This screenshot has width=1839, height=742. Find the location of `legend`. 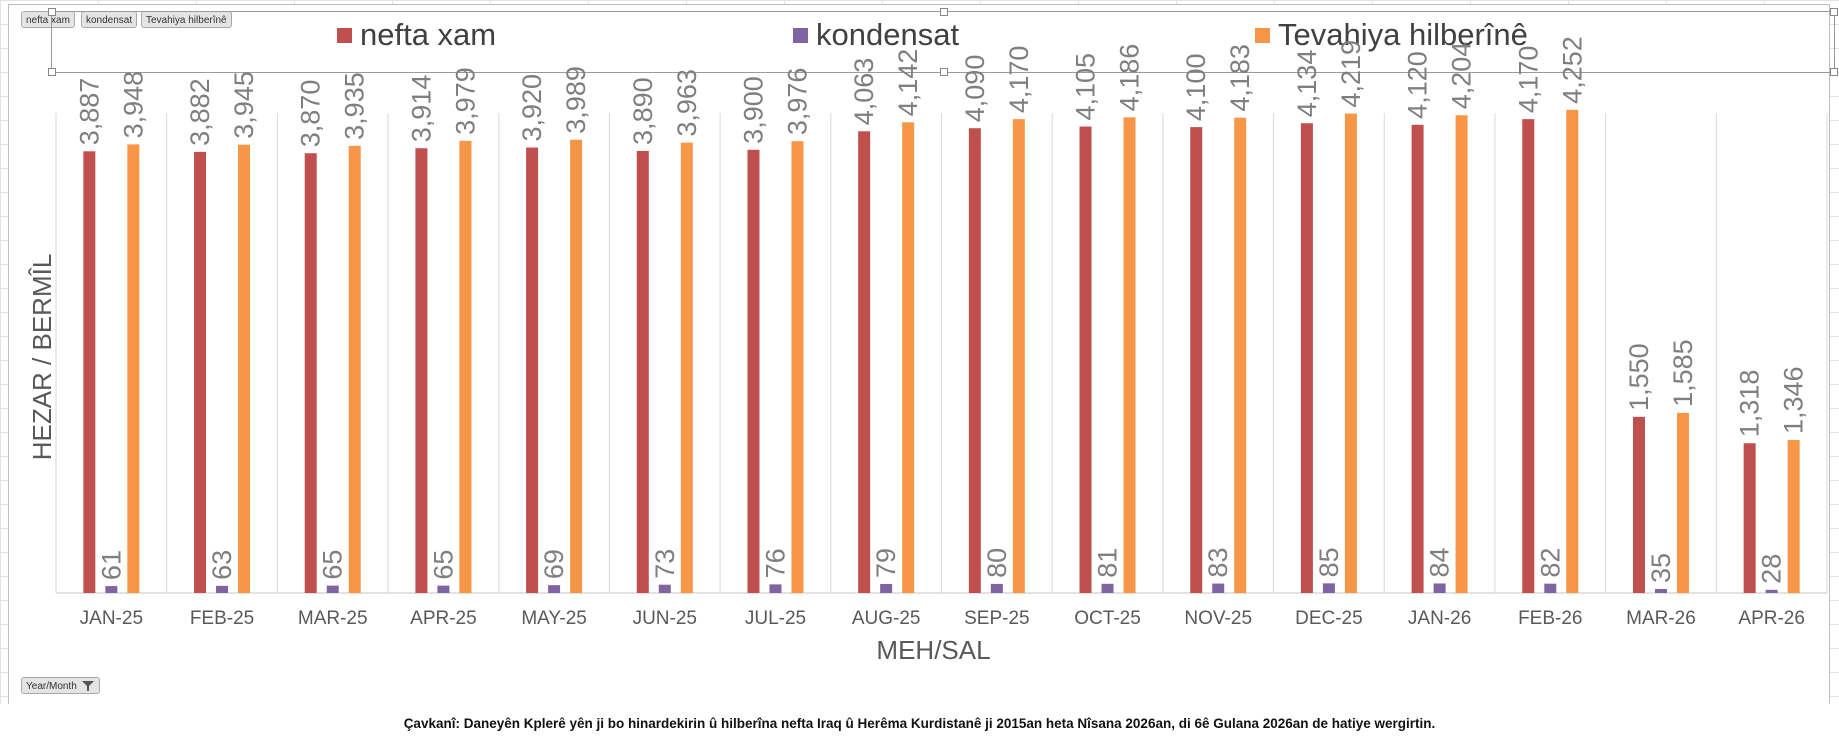

legend is located at coordinates (943, 42).